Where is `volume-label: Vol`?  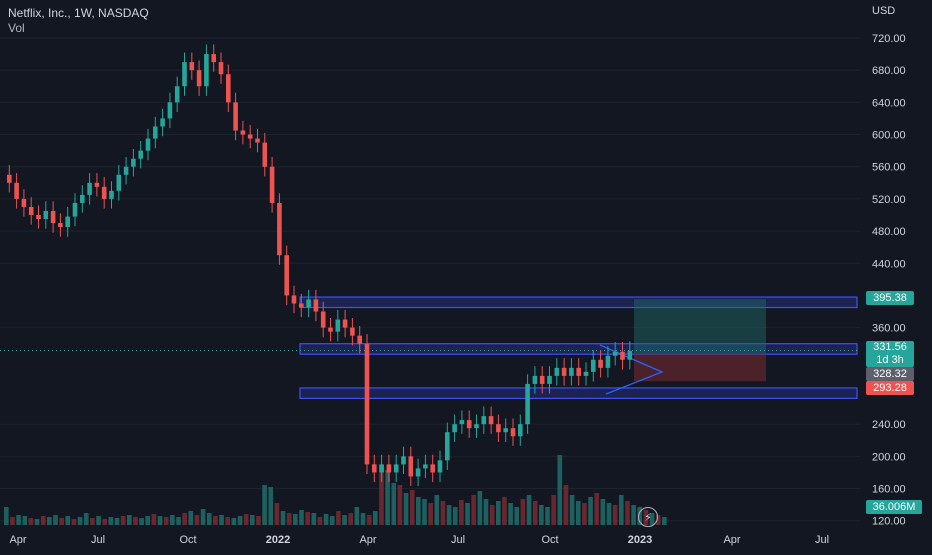 volume-label: Vol is located at coordinates (16, 28).